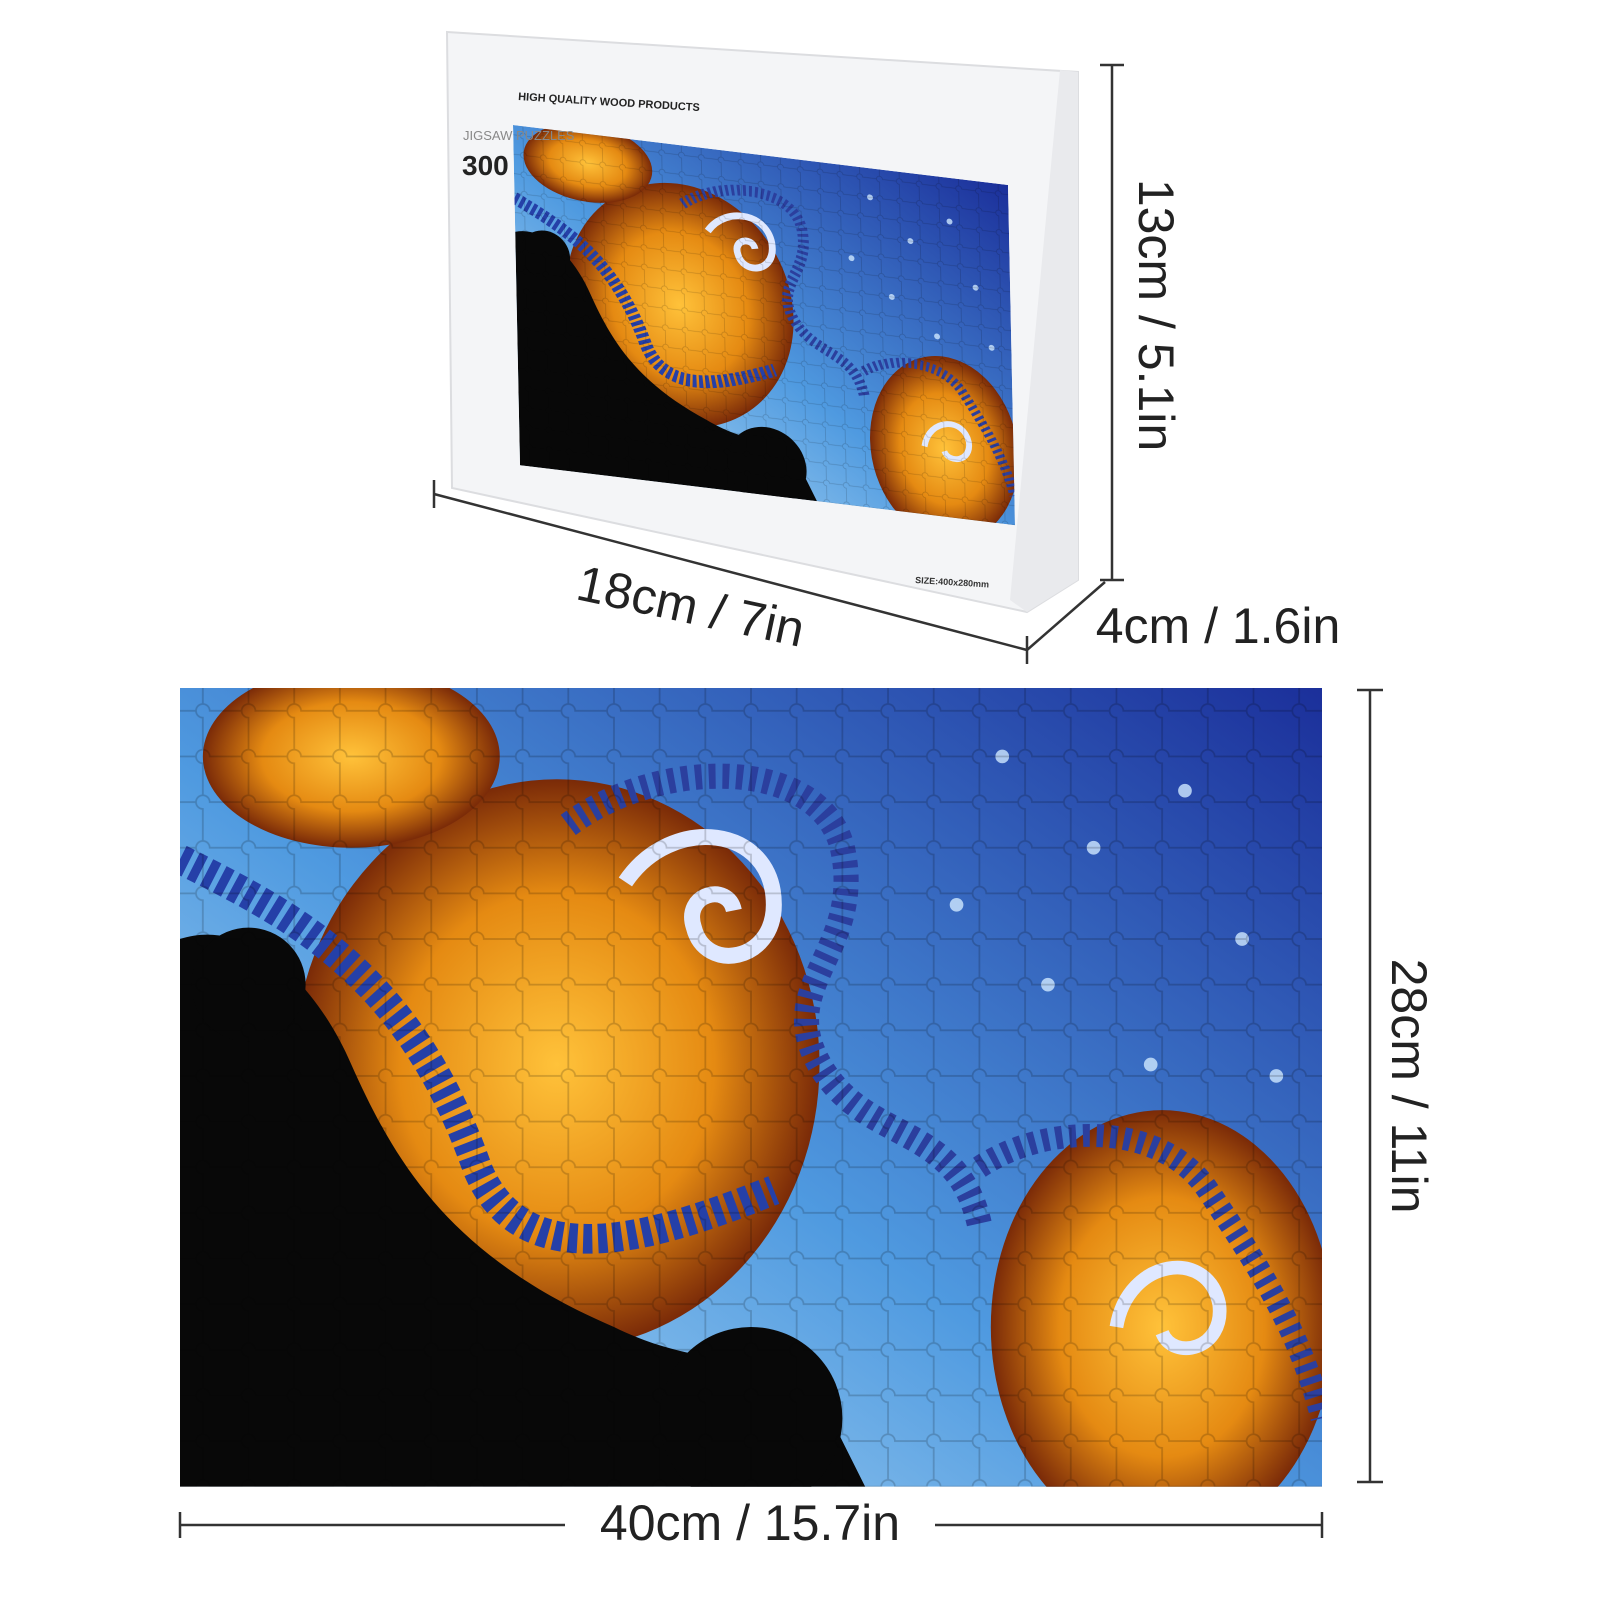  Describe the element at coordinates (1044, 341) in the screenshot. I see `box-side` at that location.